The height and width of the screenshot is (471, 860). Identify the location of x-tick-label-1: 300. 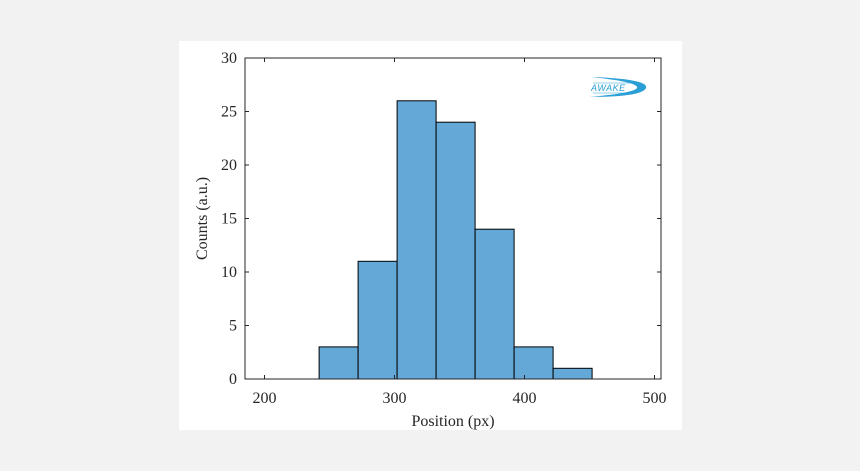
(395, 398).